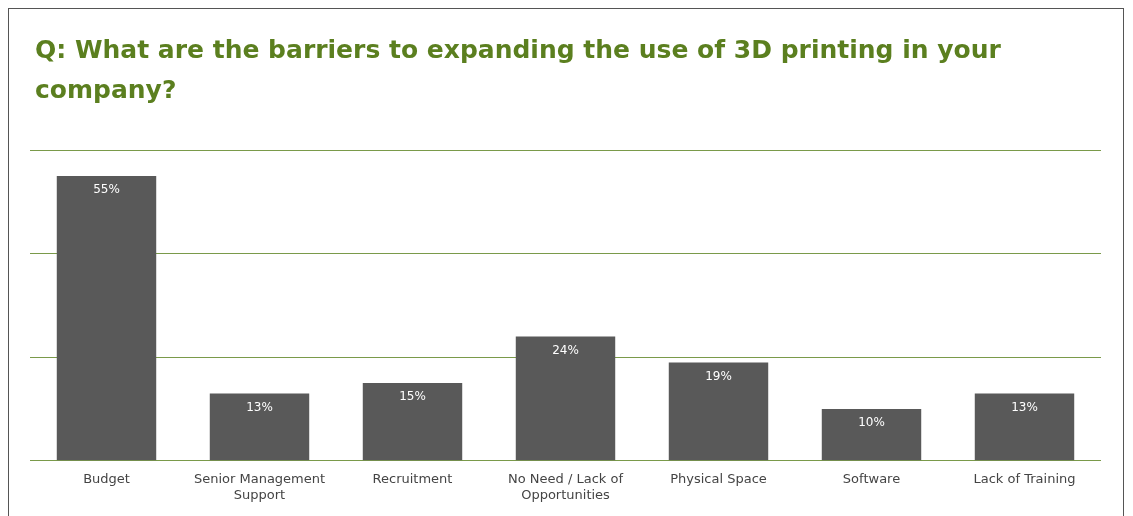 This screenshot has width=1133, height=516. I want to click on data-label: 19%, so click(718, 375).